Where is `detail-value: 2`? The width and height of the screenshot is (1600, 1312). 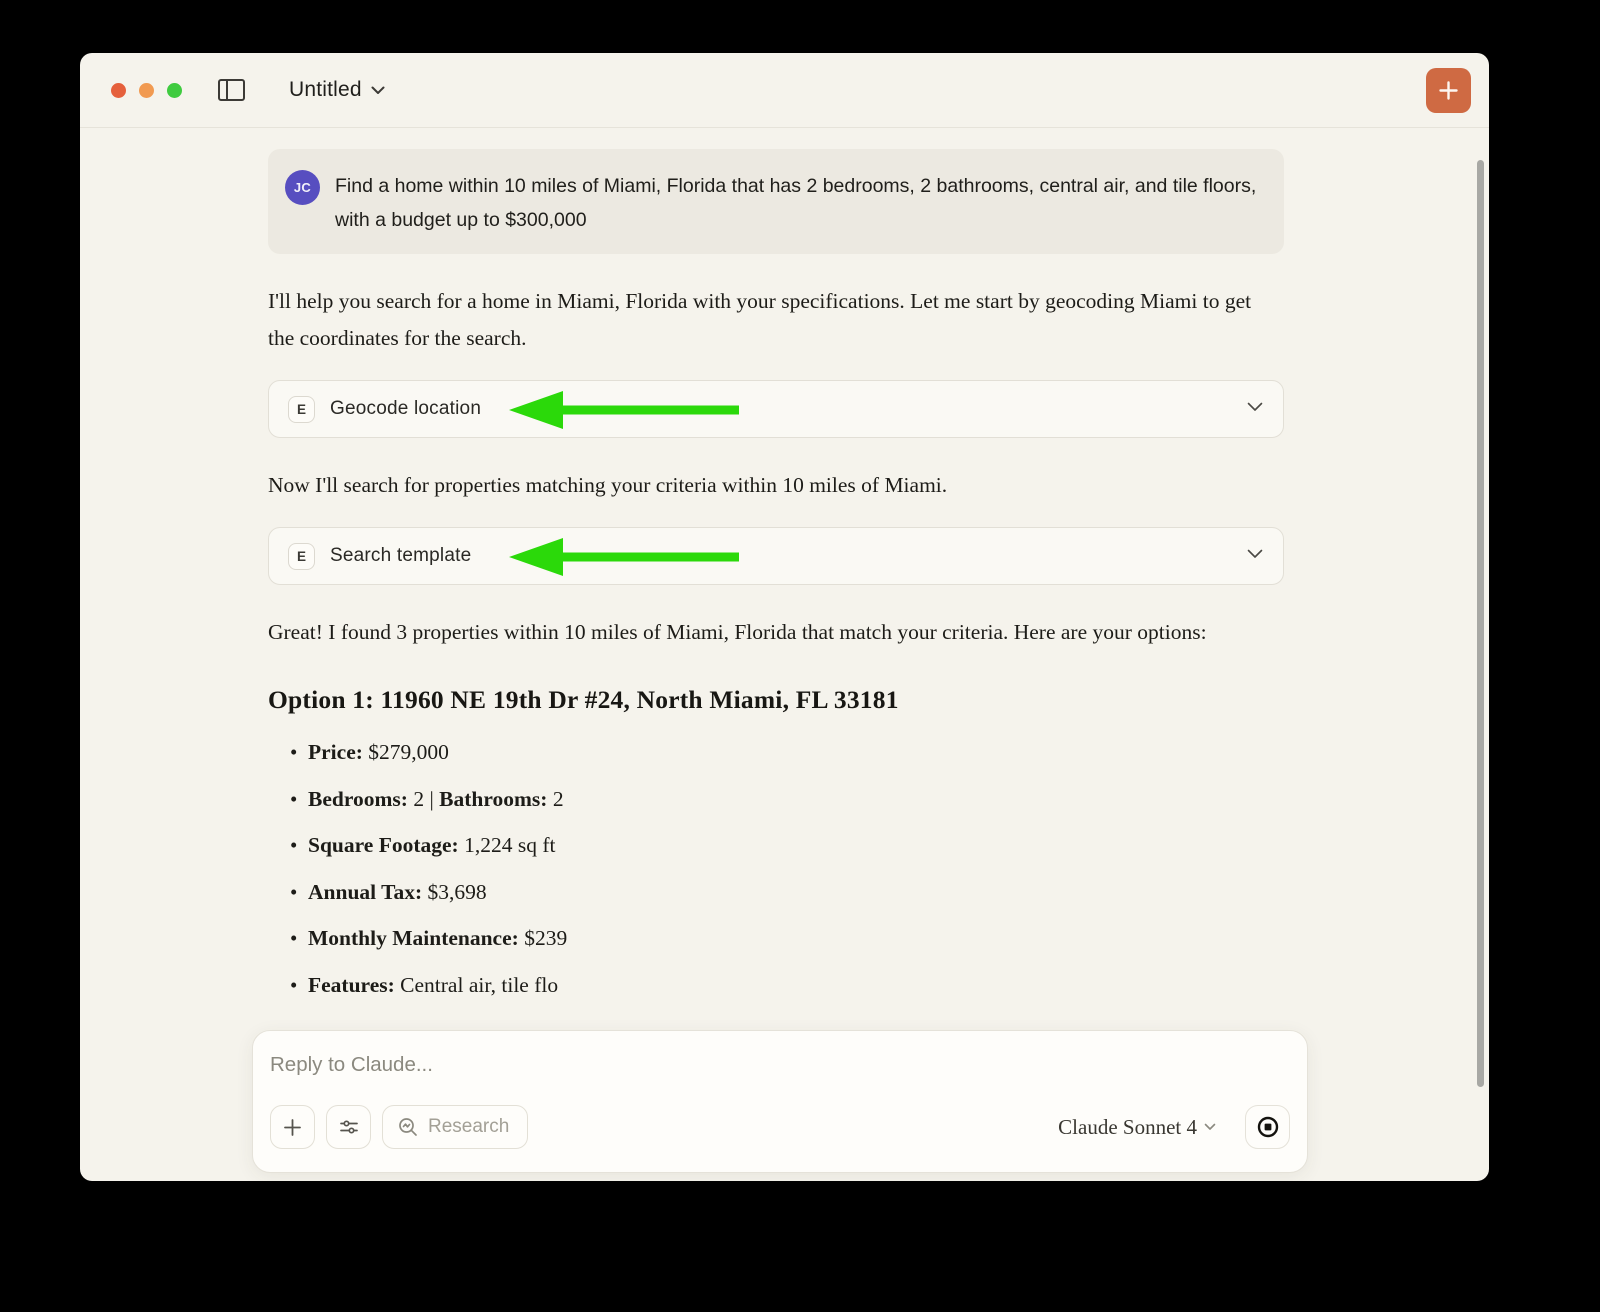
detail-value: 2 is located at coordinates (555, 798).